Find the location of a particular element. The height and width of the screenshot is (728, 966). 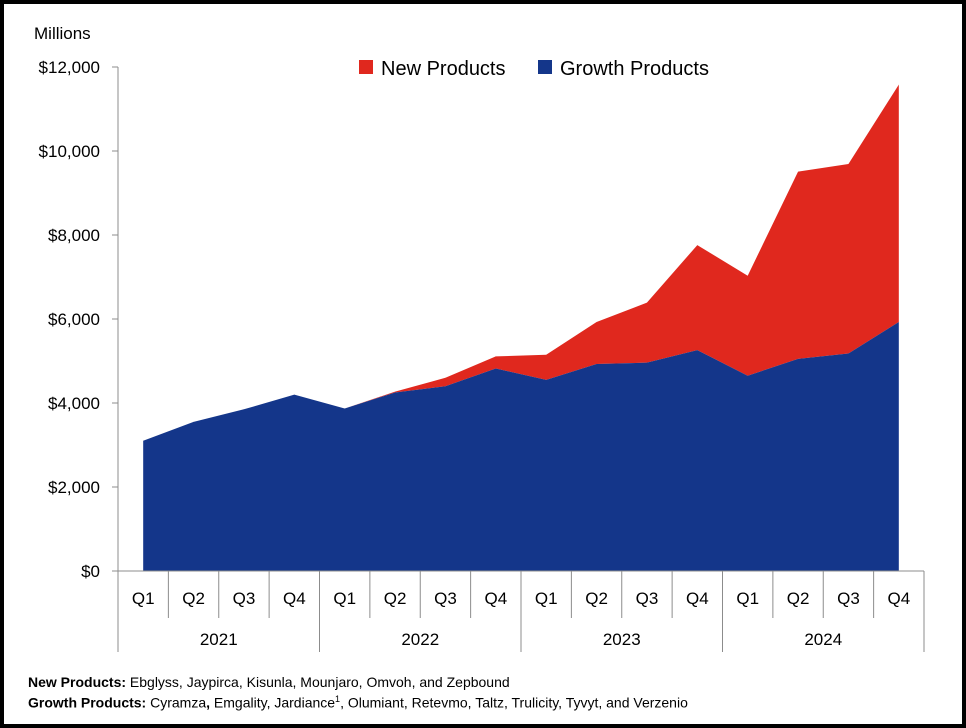

x-year-label: 2021 is located at coordinates (219, 639).